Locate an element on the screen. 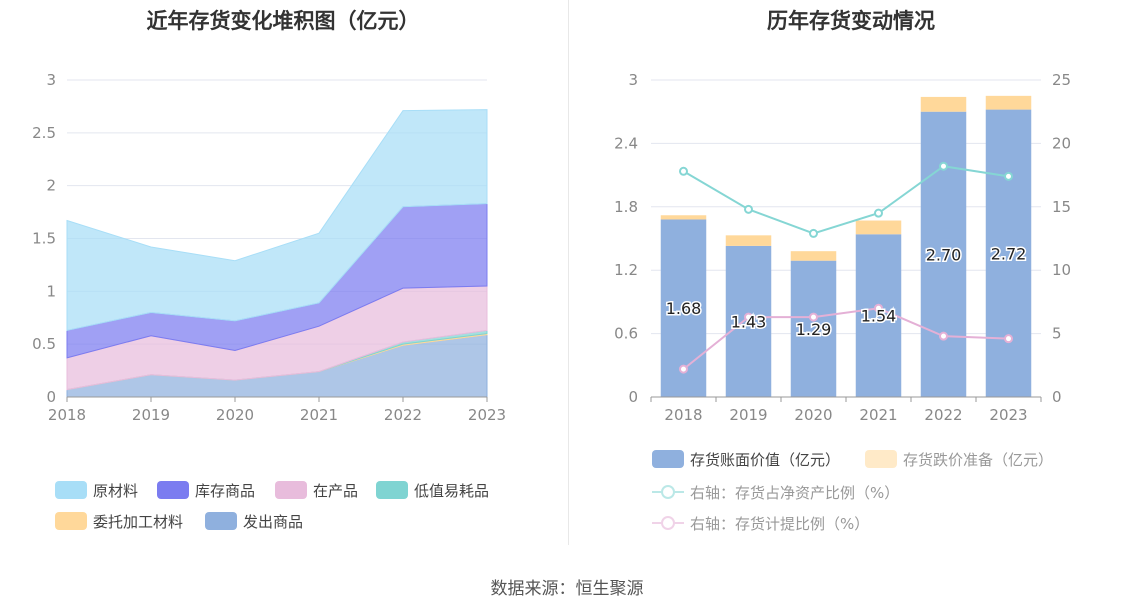  y-tick-label: 1.8 is located at coordinates (626, 207).